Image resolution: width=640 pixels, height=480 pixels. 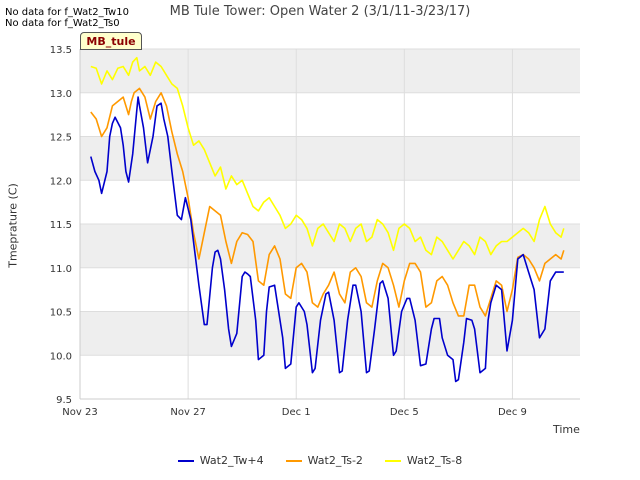 What do you see at coordinates (404, 412) in the screenshot?
I see `x-tick-label: Dec 5` at bounding box center [404, 412].